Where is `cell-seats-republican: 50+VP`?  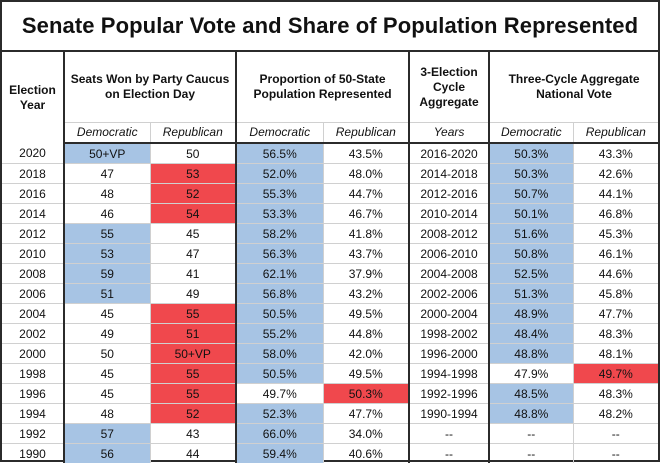 cell-seats-republican: 50+VP is located at coordinates (193, 354).